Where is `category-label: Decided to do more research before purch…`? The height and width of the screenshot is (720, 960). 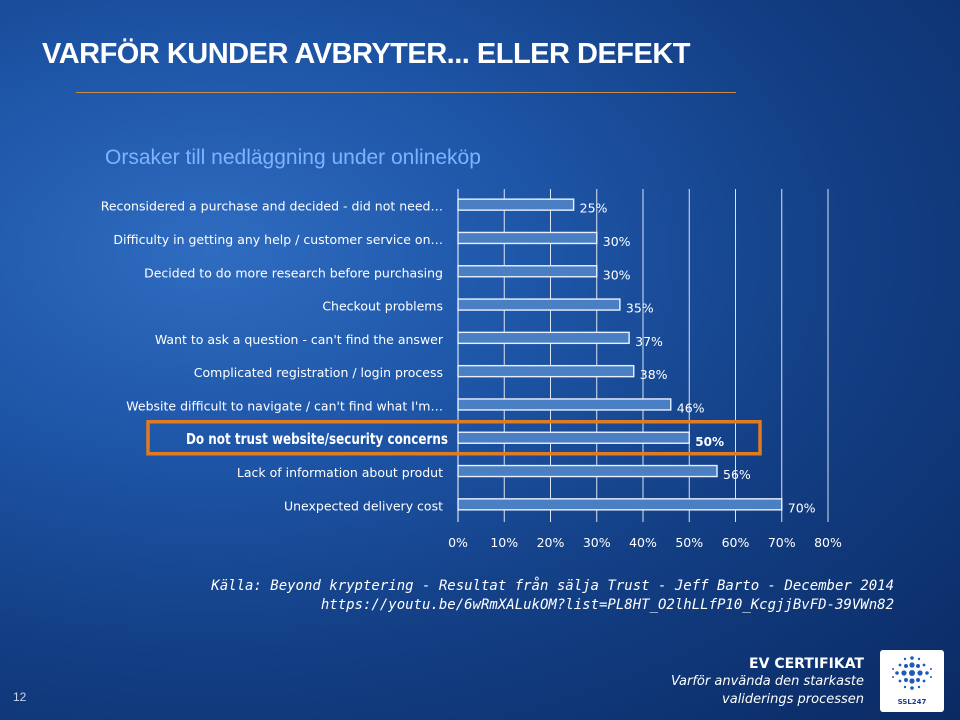 category-label: Decided to do more research before purch… is located at coordinates (293, 272).